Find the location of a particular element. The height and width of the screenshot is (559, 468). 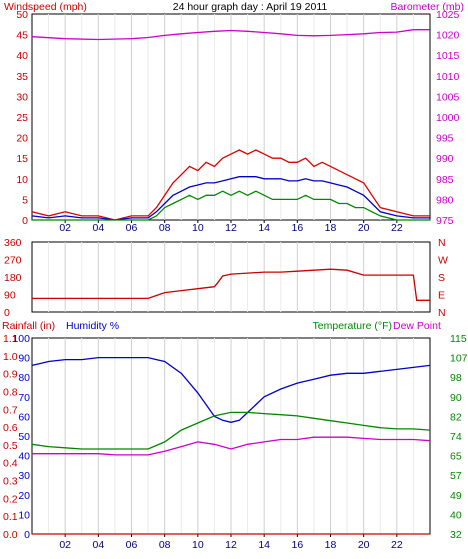

temperature-tick-label: 98 is located at coordinates (456, 378).